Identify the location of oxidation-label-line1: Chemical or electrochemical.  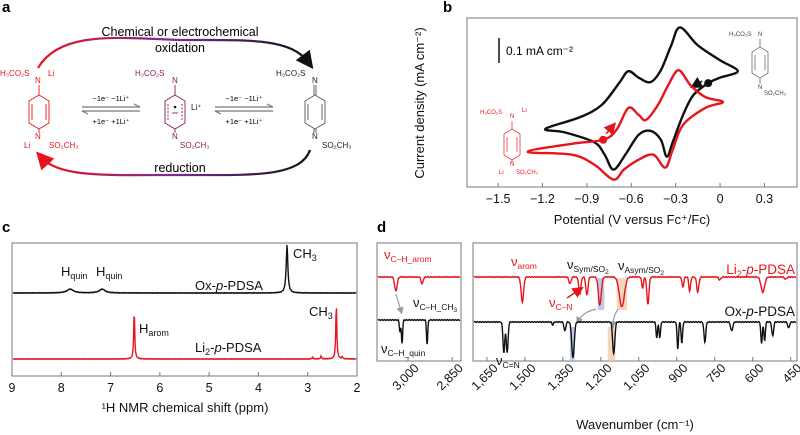
(179, 32).